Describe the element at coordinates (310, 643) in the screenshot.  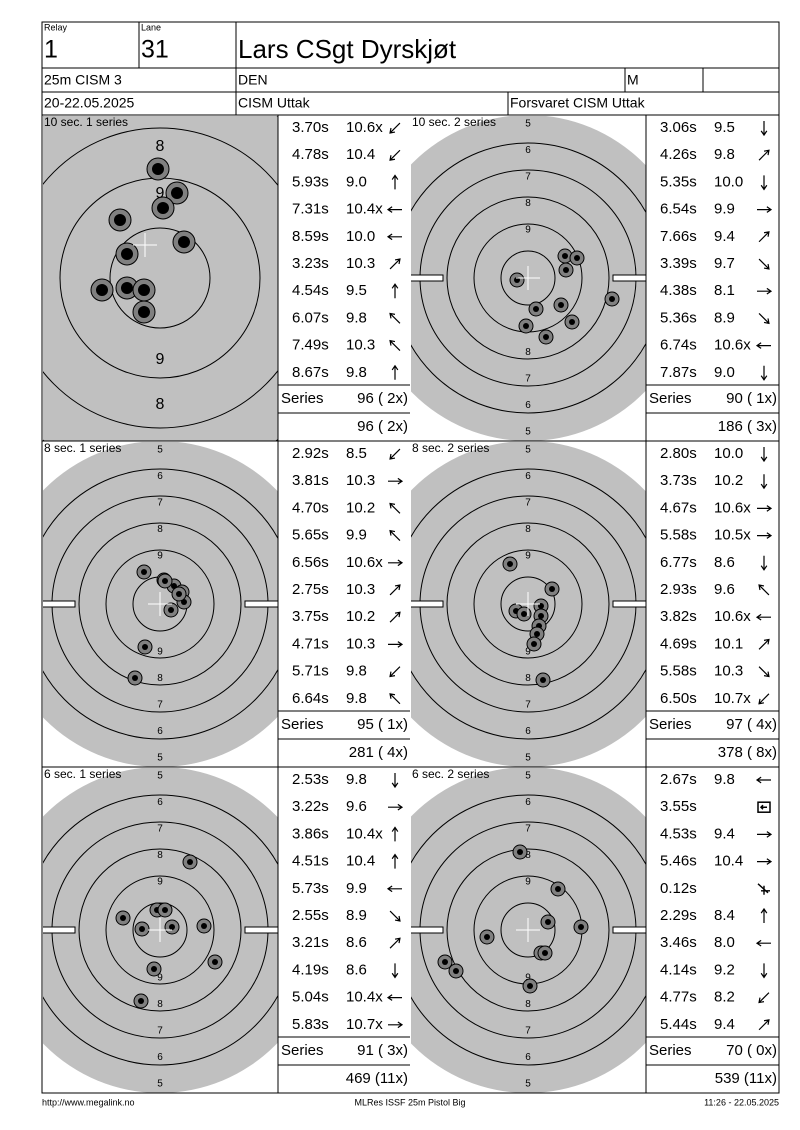
I see `shot-time: 4.71s` at that location.